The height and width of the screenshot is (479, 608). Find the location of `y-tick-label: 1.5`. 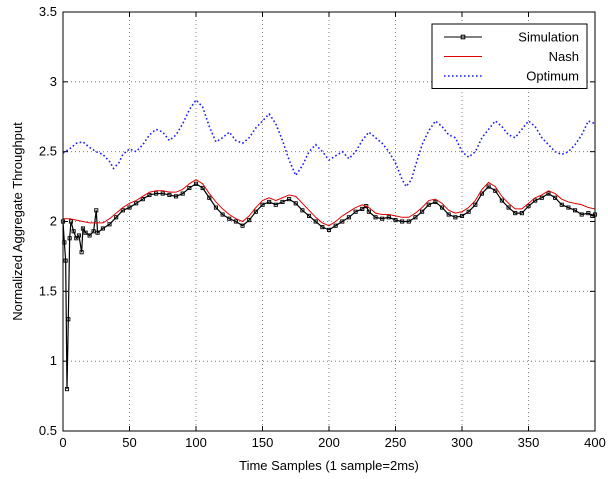

y-tick-label: 1.5 is located at coordinates (48, 290).